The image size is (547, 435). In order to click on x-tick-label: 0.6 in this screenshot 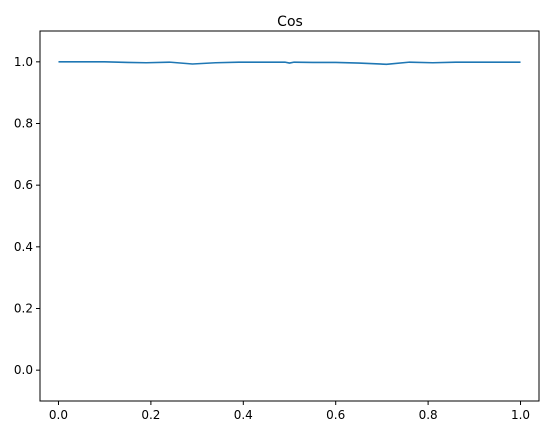, I will do `click(335, 415)`.